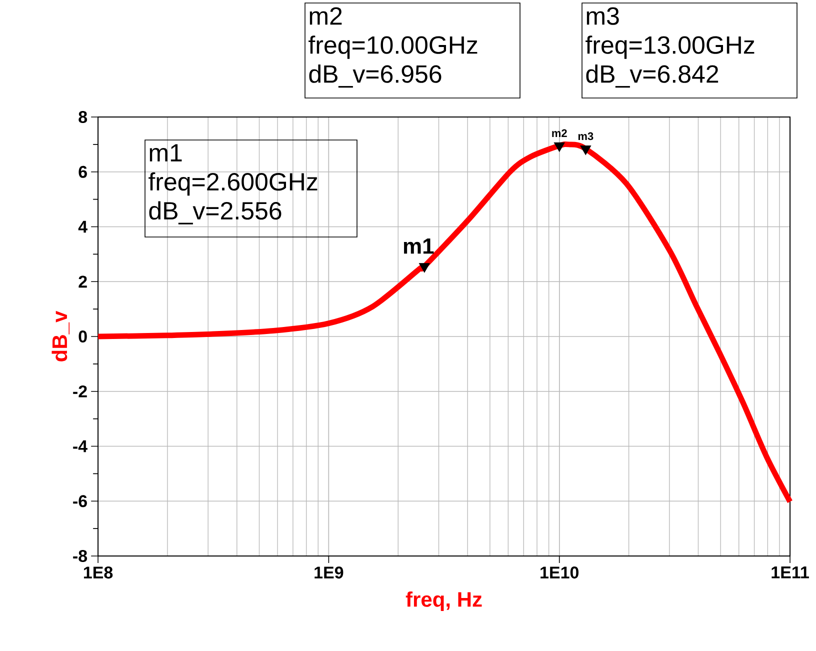  I want to click on x-tick-label: 1E9, so click(329, 572).